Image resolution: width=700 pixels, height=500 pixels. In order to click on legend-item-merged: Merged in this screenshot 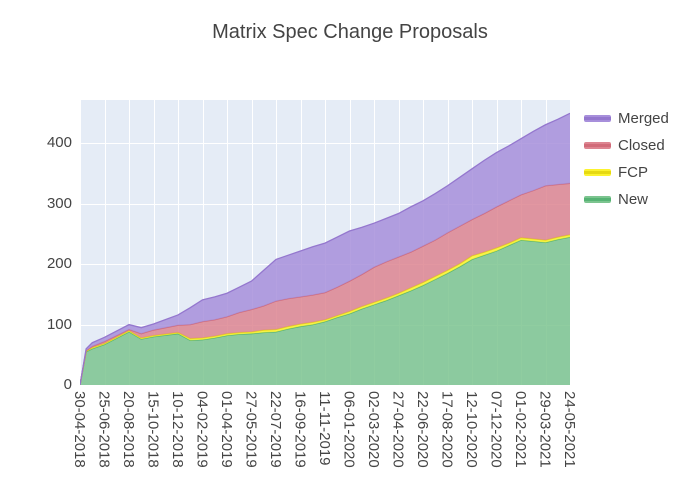, I will do `click(626, 118)`.